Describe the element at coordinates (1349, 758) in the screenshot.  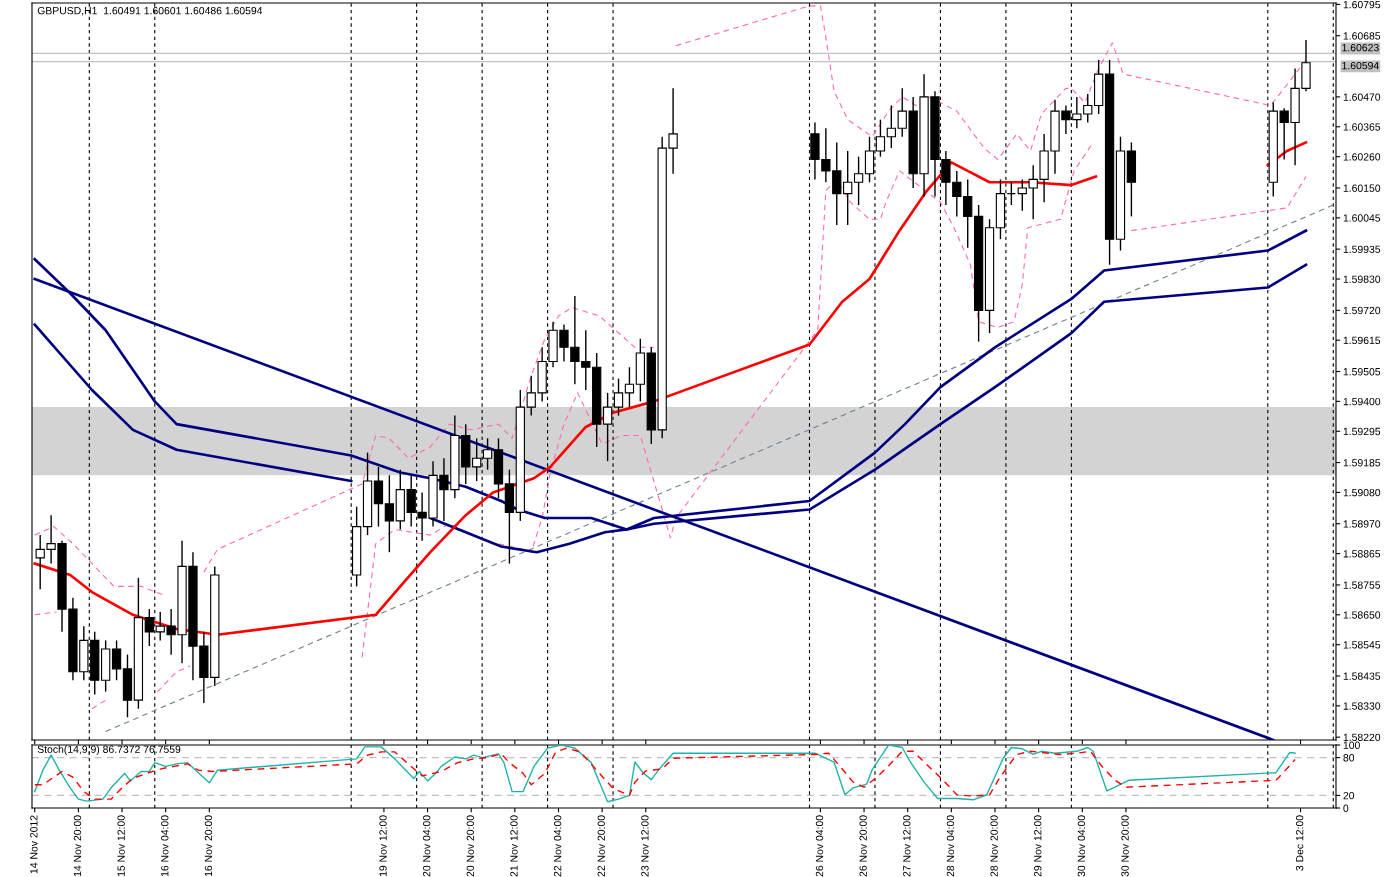
I see `y-tick-label: 80` at that location.